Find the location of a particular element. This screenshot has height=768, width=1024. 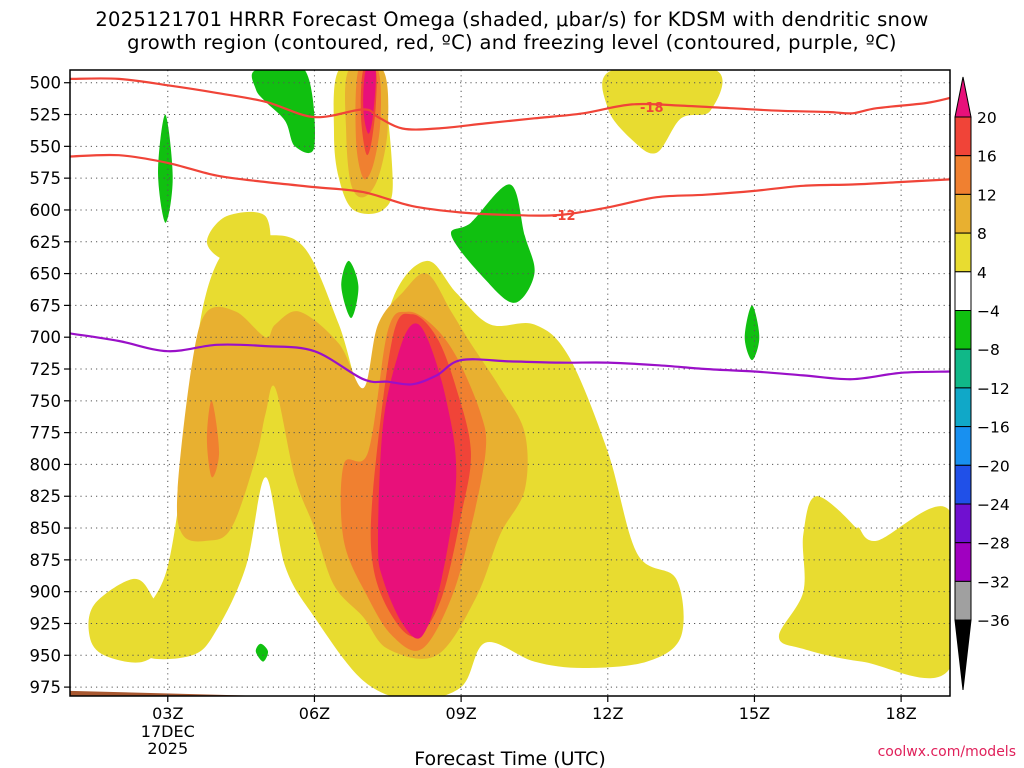

x-tick-label: 09Z is located at coordinates (460, 713).